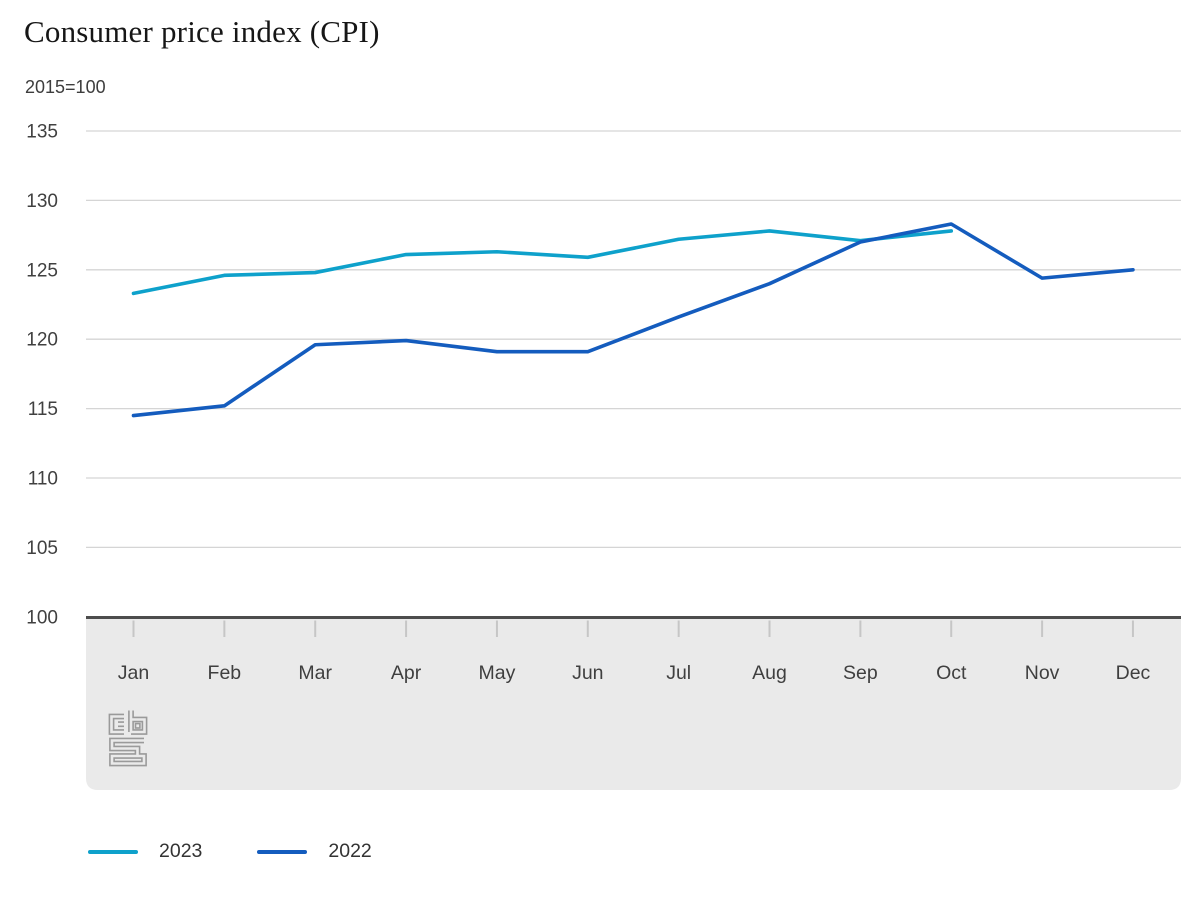  I want to click on legend-label: 2023, so click(181, 851).